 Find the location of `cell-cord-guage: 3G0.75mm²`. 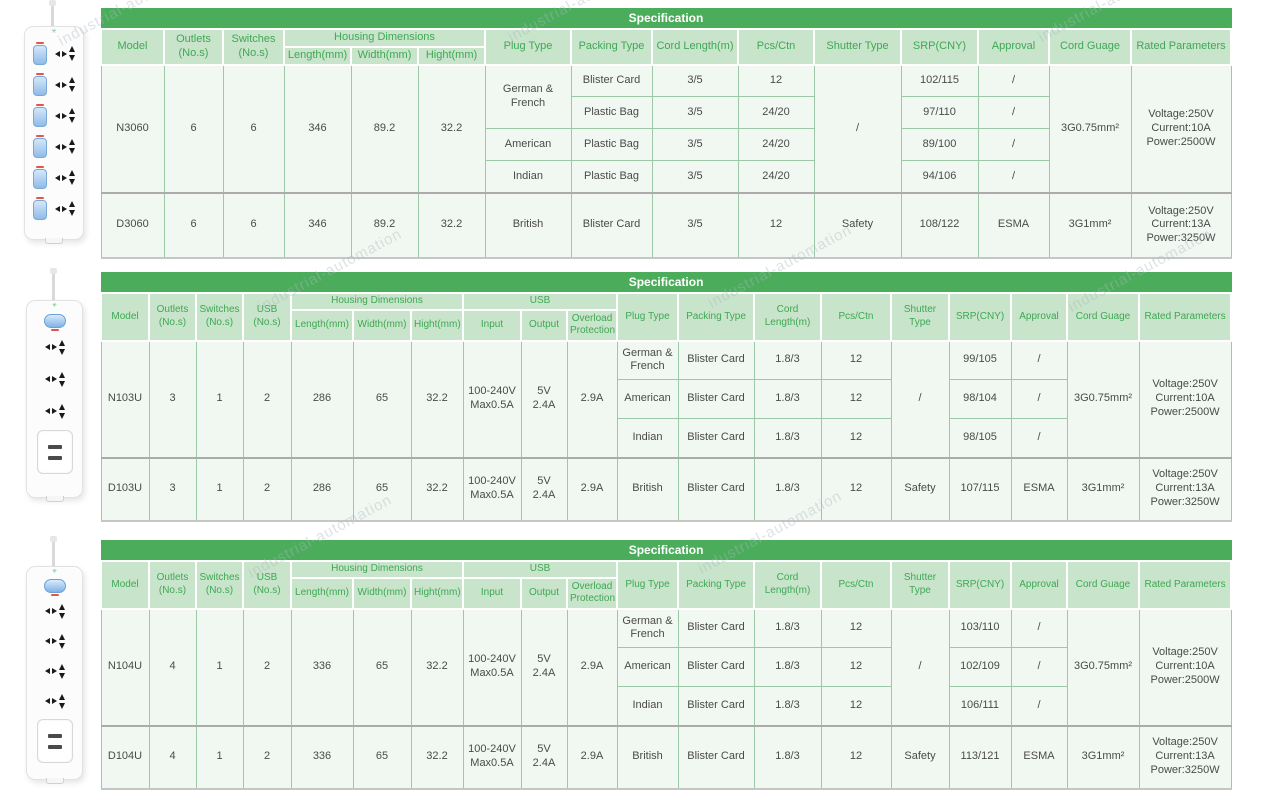

cell-cord-guage: 3G0.75mm² is located at coordinates (1103, 399).